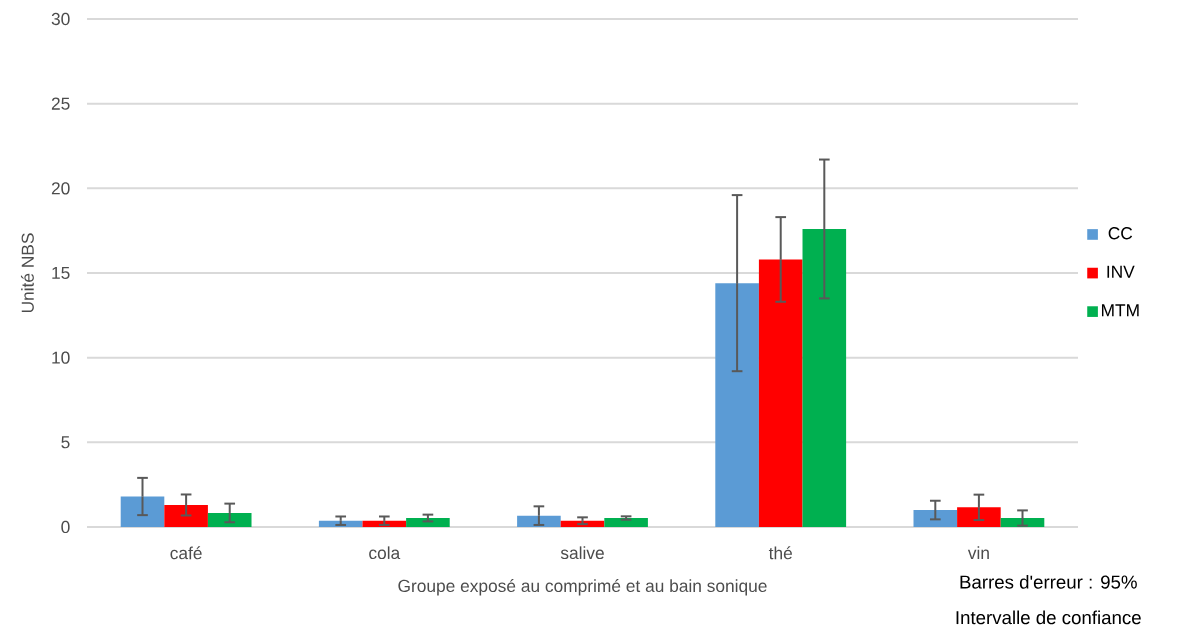 The height and width of the screenshot is (634, 1194). Describe the element at coordinates (60, 19) in the screenshot. I see `y-tick-label: 30` at that location.